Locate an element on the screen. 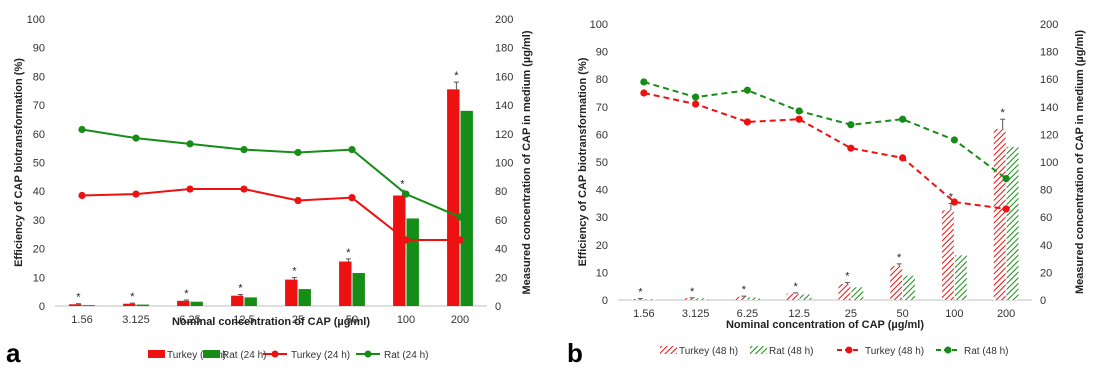 Image resolution: width=1095 pixels, height=370 pixels. x-axis-title: Nominal concentration of CAP (µg/ml) is located at coordinates (271, 322).